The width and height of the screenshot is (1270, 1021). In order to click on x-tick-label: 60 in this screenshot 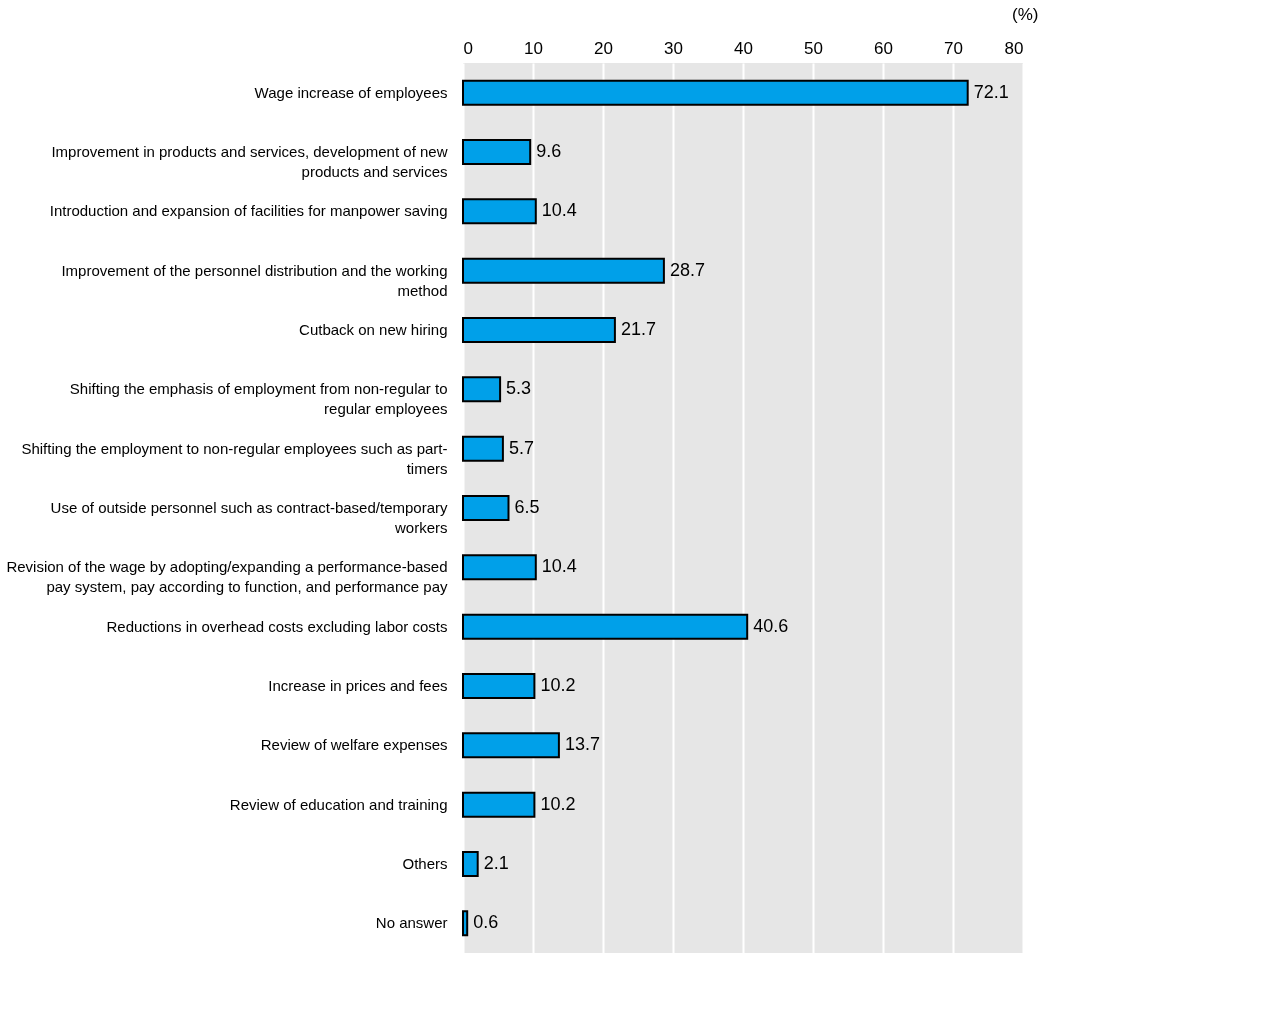, I will do `click(883, 48)`.